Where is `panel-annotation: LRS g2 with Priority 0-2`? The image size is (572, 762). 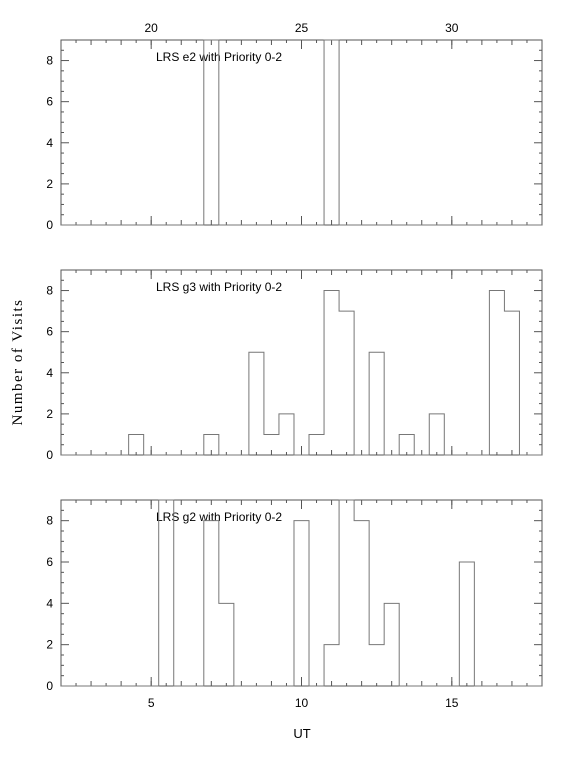
panel-annotation: LRS g2 with Priority 0-2 is located at coordinates (219, 517).